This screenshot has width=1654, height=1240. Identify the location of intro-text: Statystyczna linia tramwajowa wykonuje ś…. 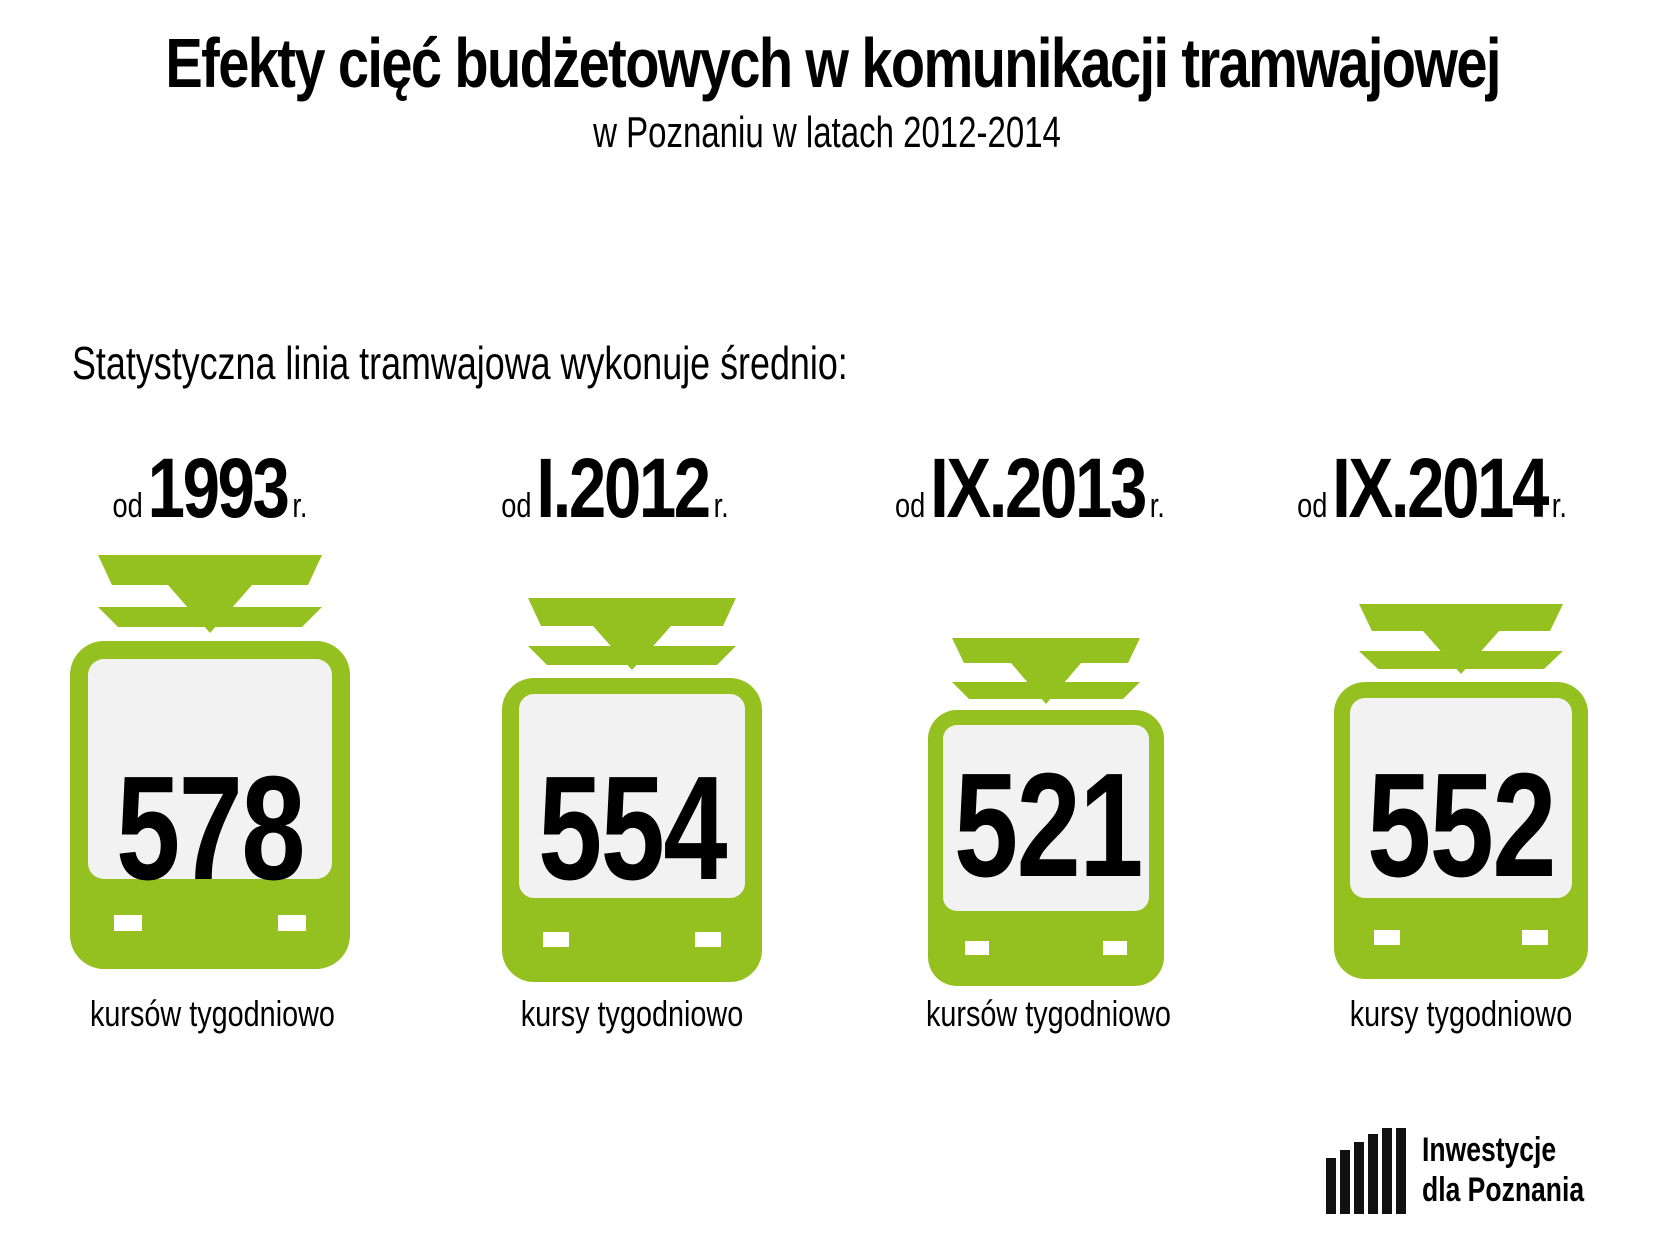
(460, 363).